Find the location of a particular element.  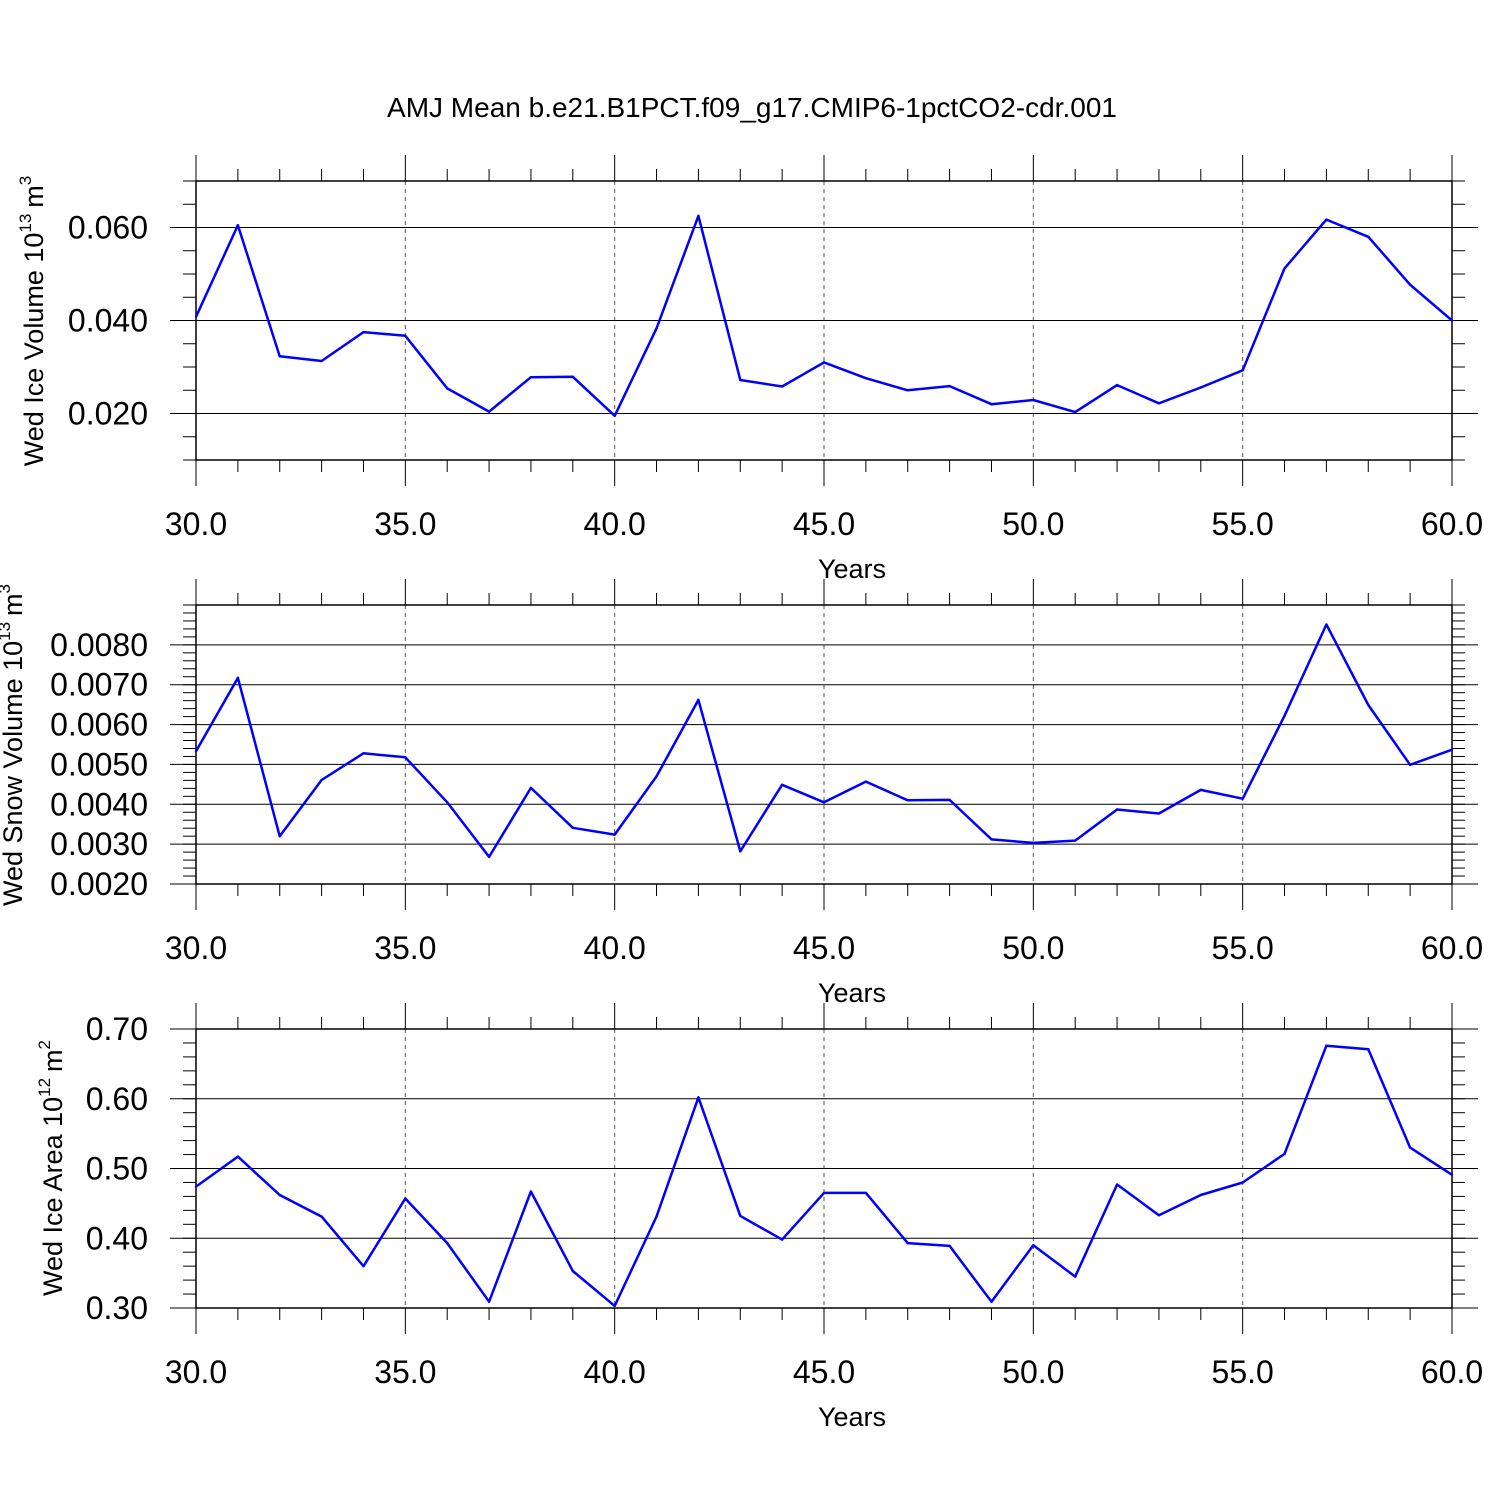

y-axis-title-main: Wed Ice Volume 10 is located at coordinates (34, 350).